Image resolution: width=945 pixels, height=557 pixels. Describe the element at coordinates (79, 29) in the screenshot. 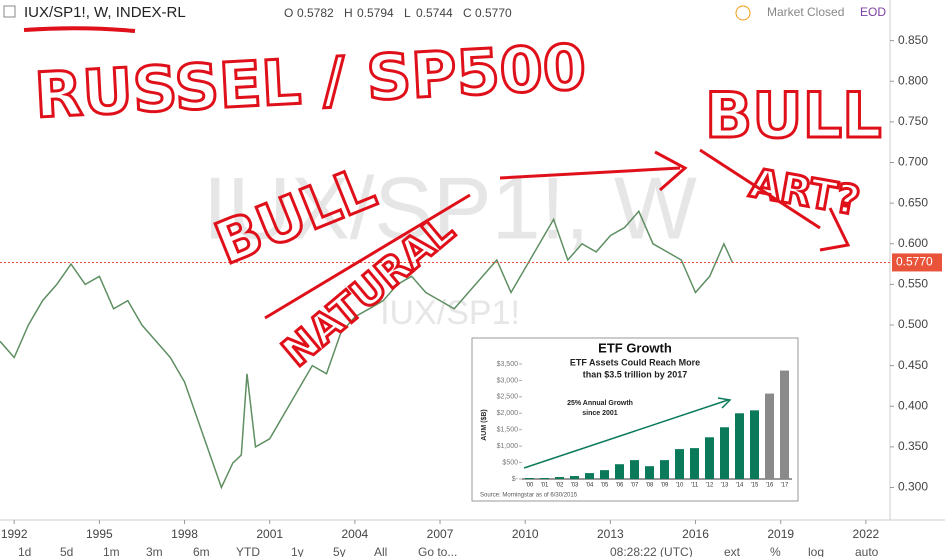

I see `underline` at that location.